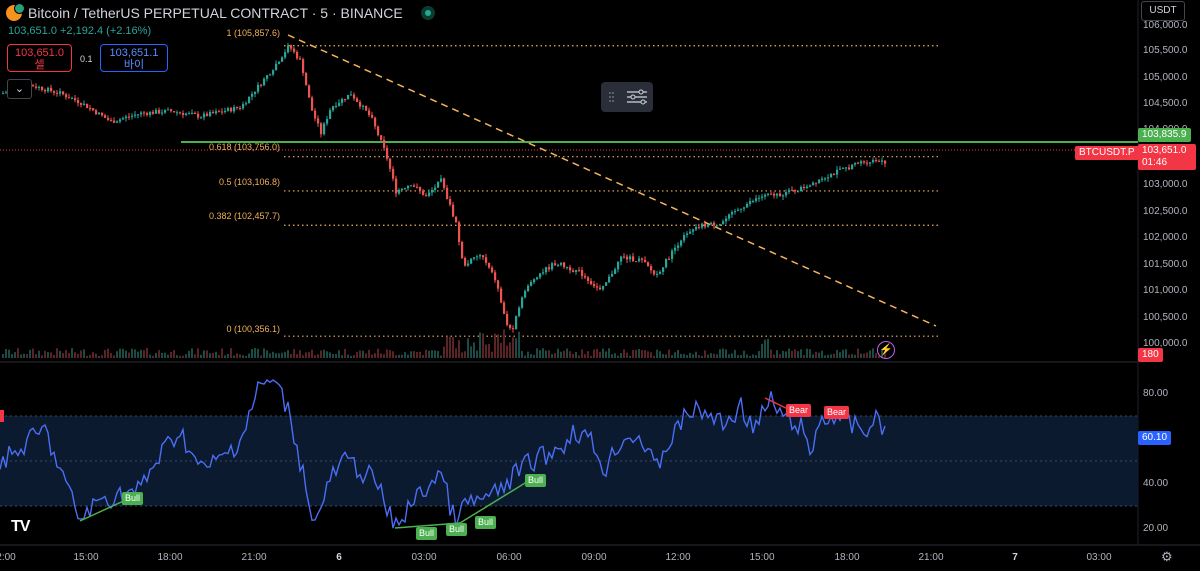  I want to click on sell-button: 103,651.0 셀, so click(39, 58).